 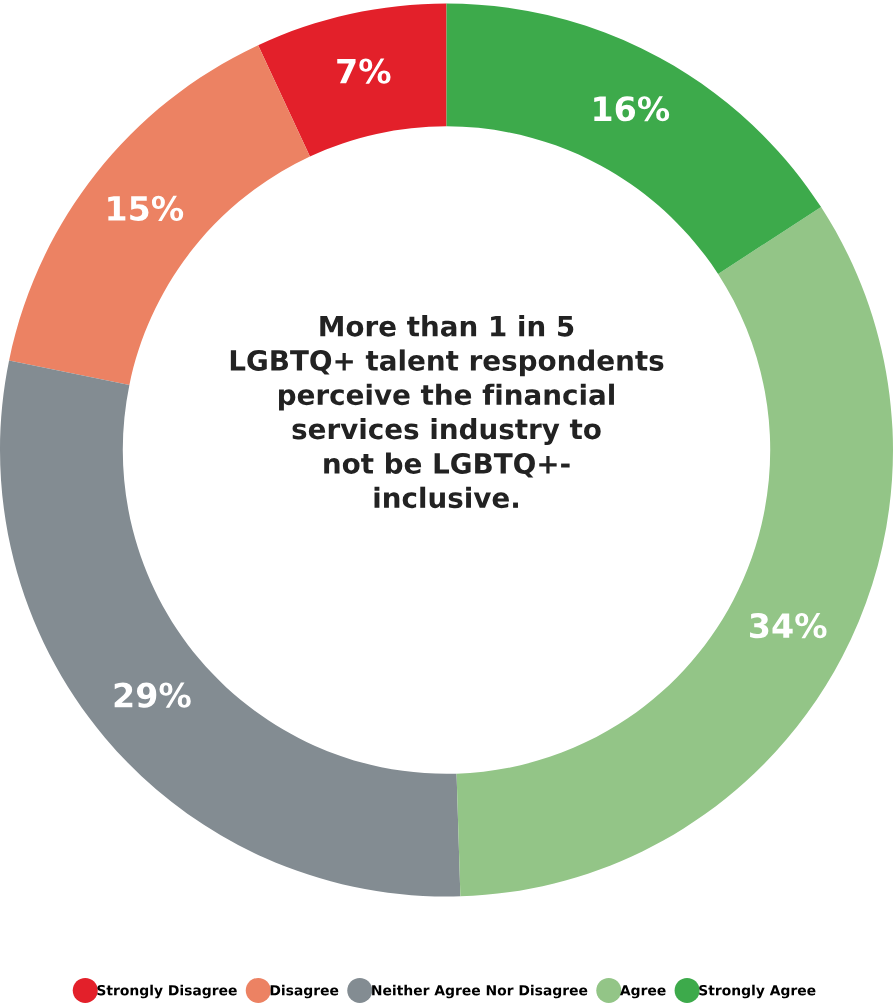 What do you see at coordinates (152, 695) in the screenshot?
I see `data-label: 29%` at bounding box center [152, 695].